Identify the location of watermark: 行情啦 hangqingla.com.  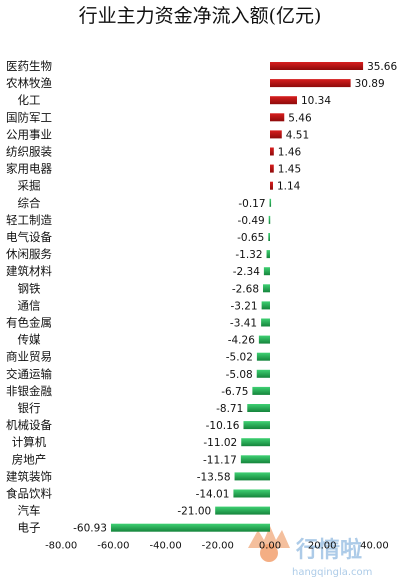
(310, 552).